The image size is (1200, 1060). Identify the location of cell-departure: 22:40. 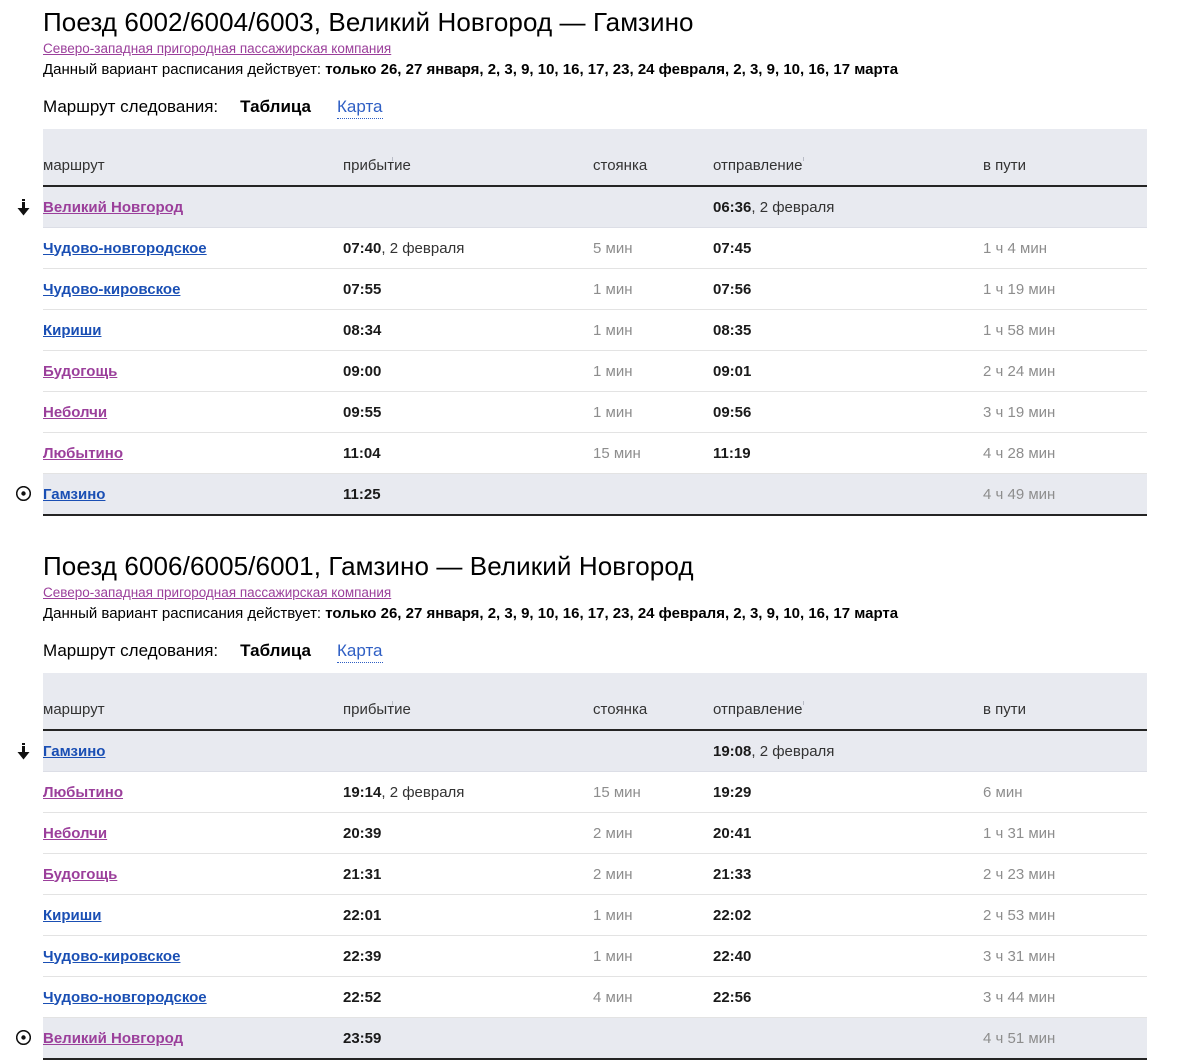
(848, 956).